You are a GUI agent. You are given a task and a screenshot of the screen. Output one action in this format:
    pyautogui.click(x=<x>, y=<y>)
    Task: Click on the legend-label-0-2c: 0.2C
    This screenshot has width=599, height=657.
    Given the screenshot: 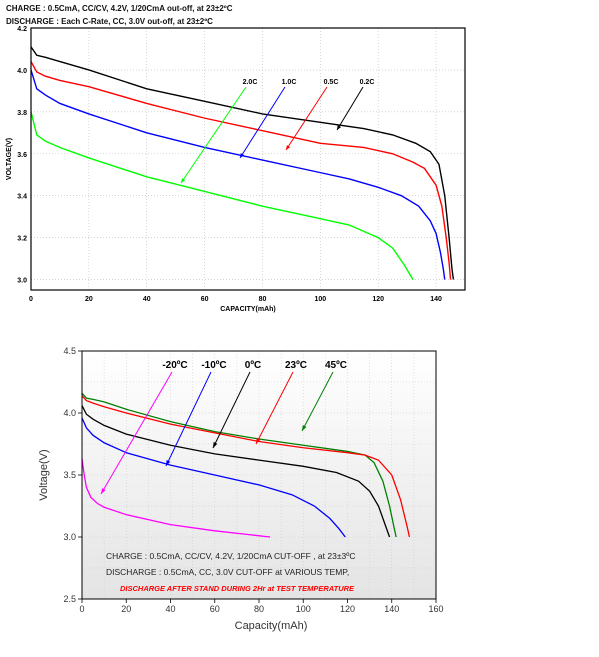 What is the action you would take?
    pyautogui.click(x=367, y=82)
    